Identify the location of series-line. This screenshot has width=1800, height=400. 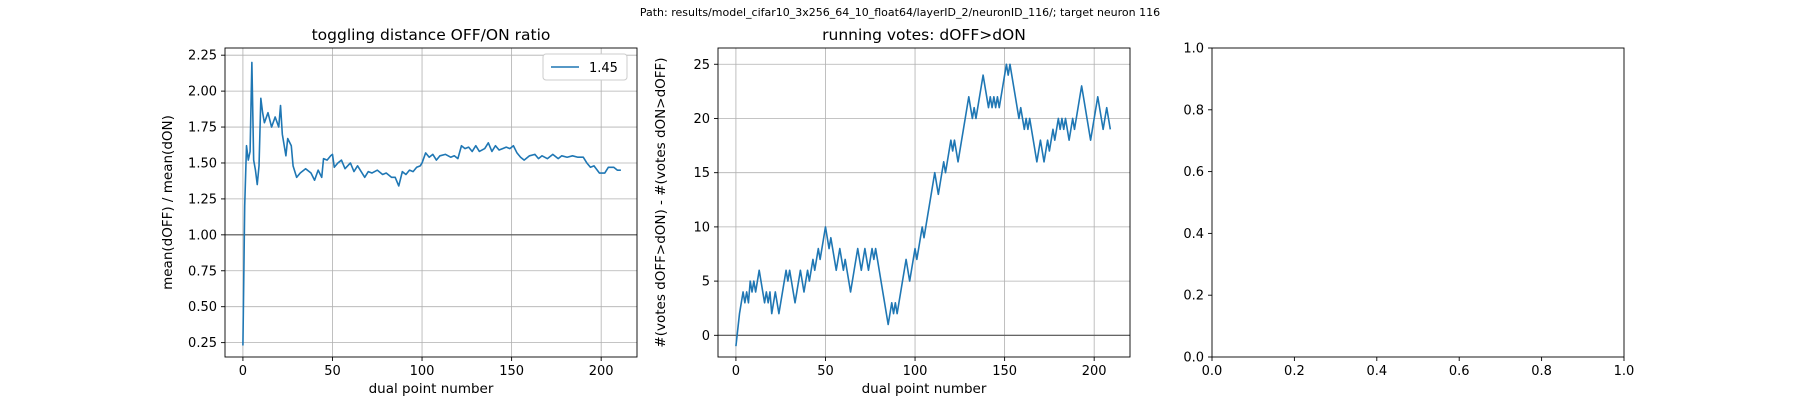
(923, 205).